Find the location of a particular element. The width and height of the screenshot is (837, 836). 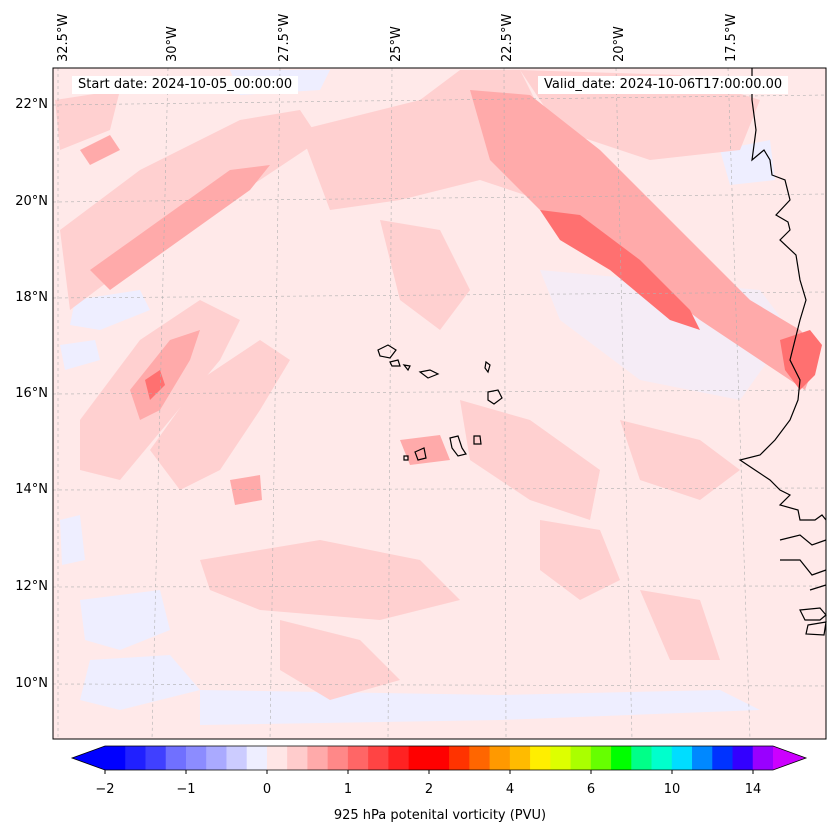

lat-label-18n: 18°N is located at coordinates (31, 297).